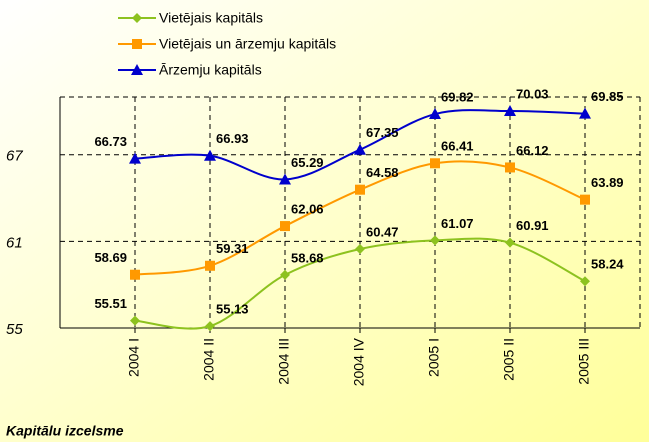  Describe the element at coordinates (532, 93) in the screenshot. I see `data-label: 70.03` at that location.